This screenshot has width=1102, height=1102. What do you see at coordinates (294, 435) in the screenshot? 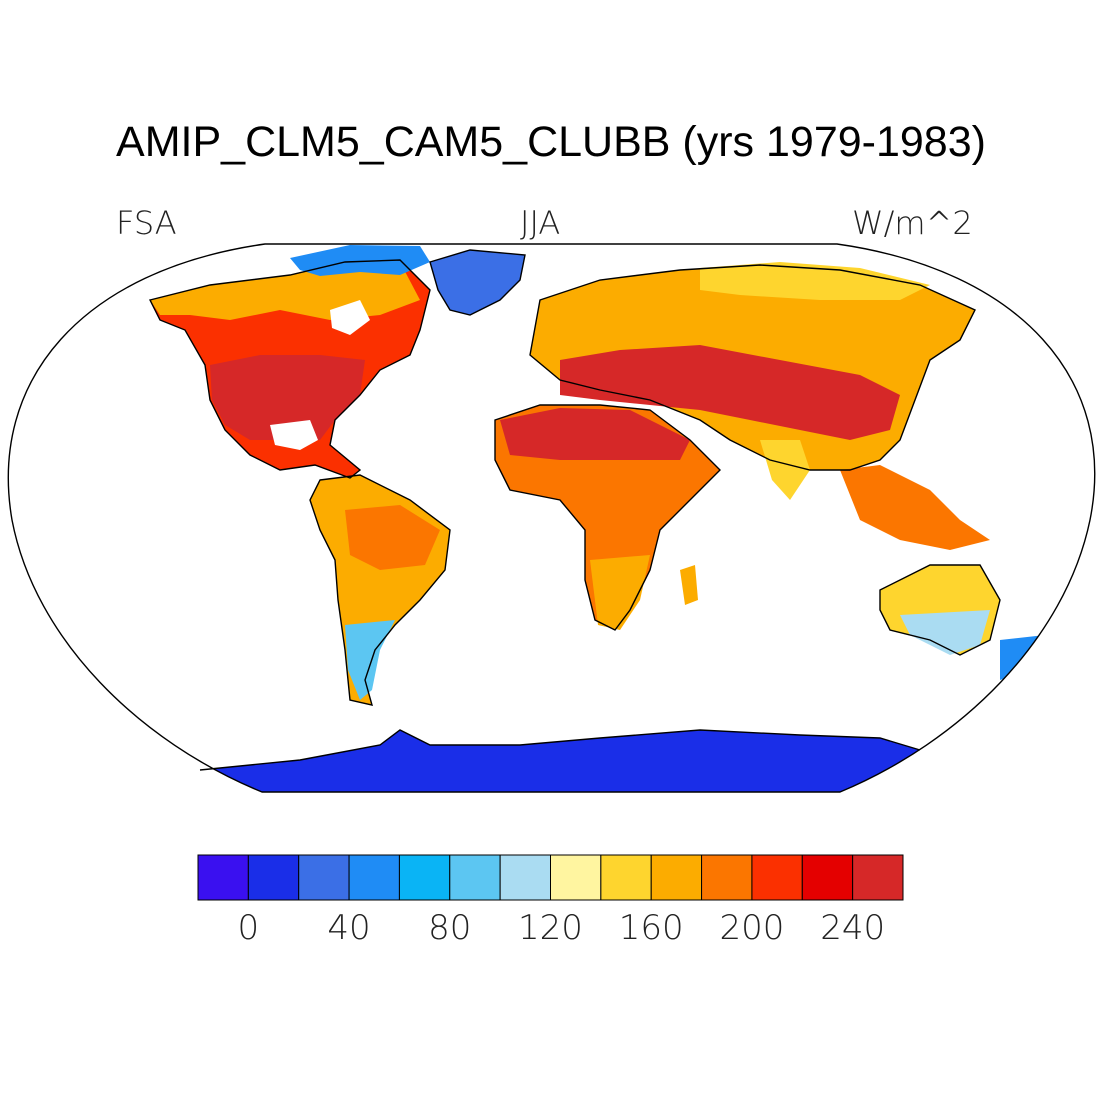
I see `gulf-of-mexico` at bounding box center [294, 435].